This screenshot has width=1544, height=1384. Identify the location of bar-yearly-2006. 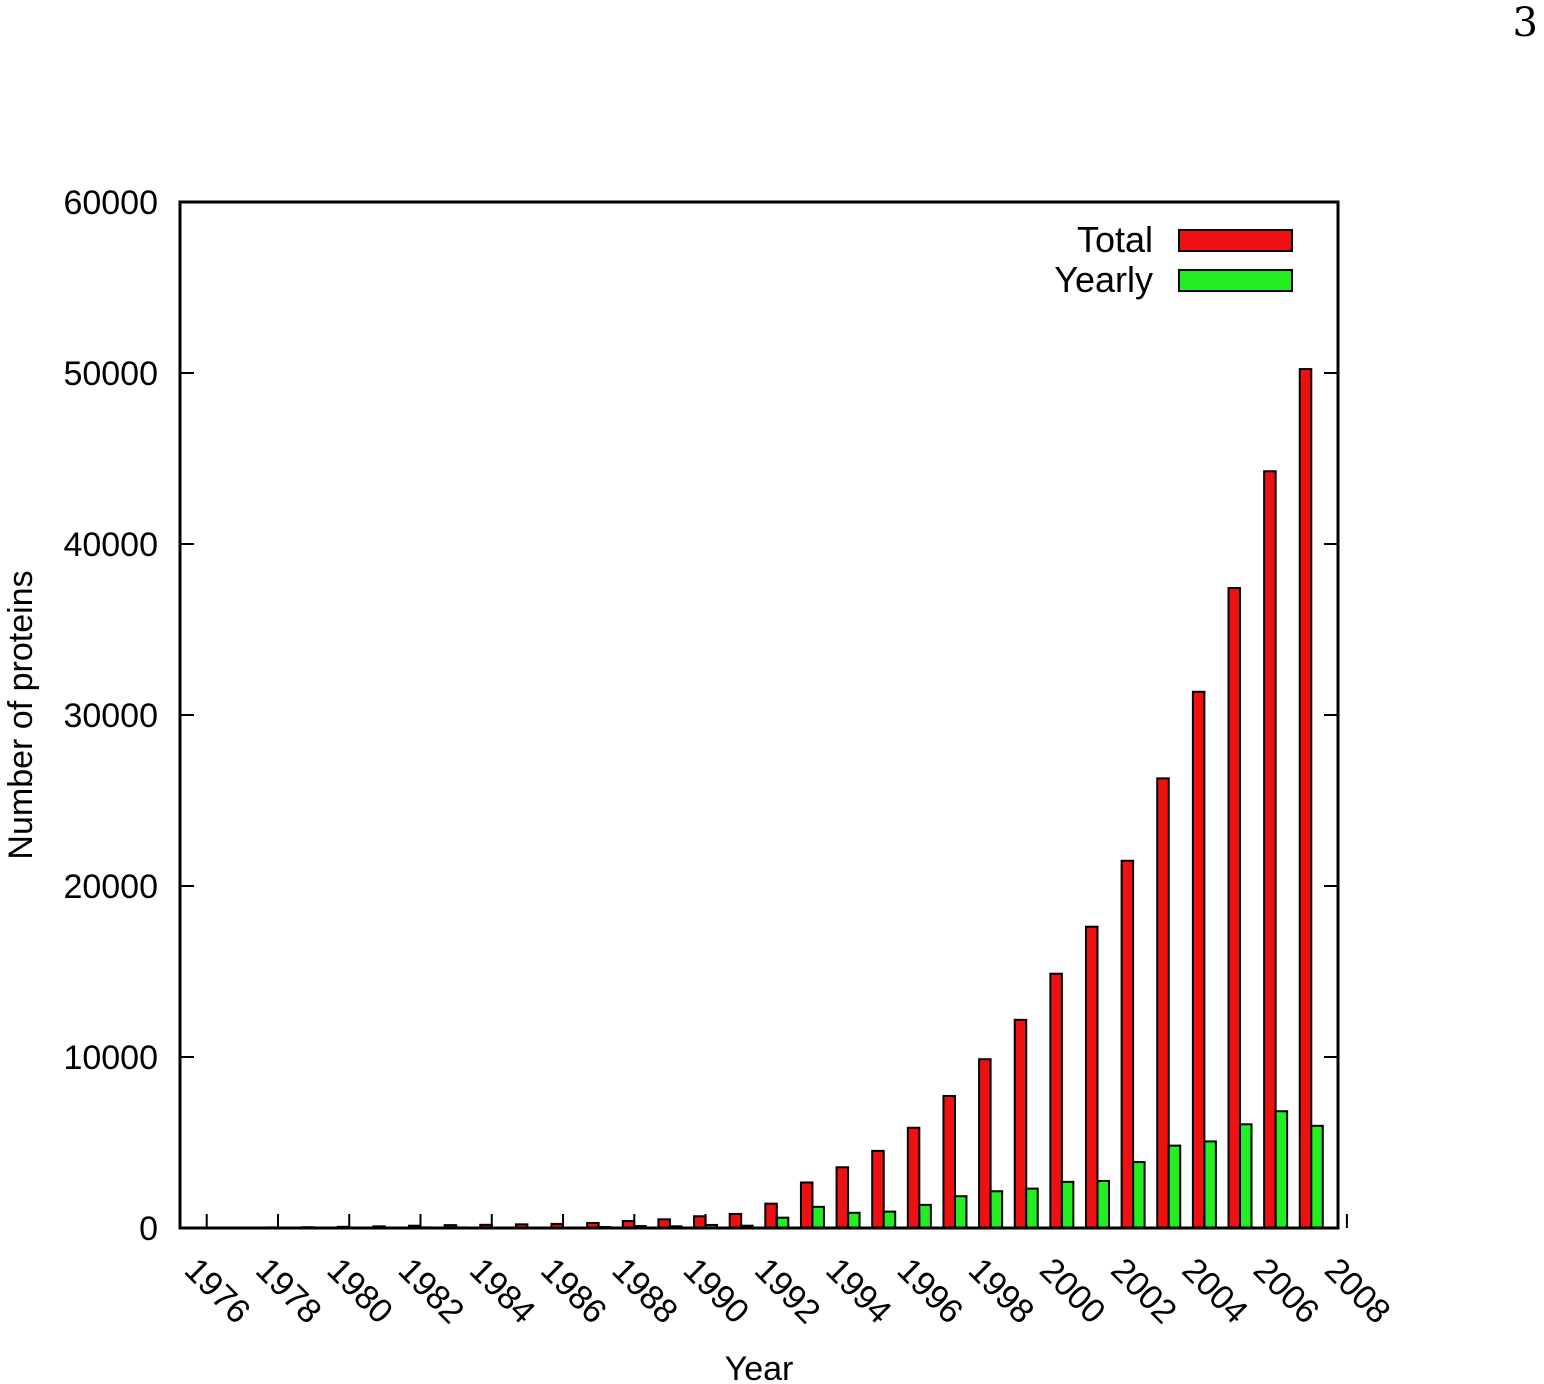
(1281, 1170).